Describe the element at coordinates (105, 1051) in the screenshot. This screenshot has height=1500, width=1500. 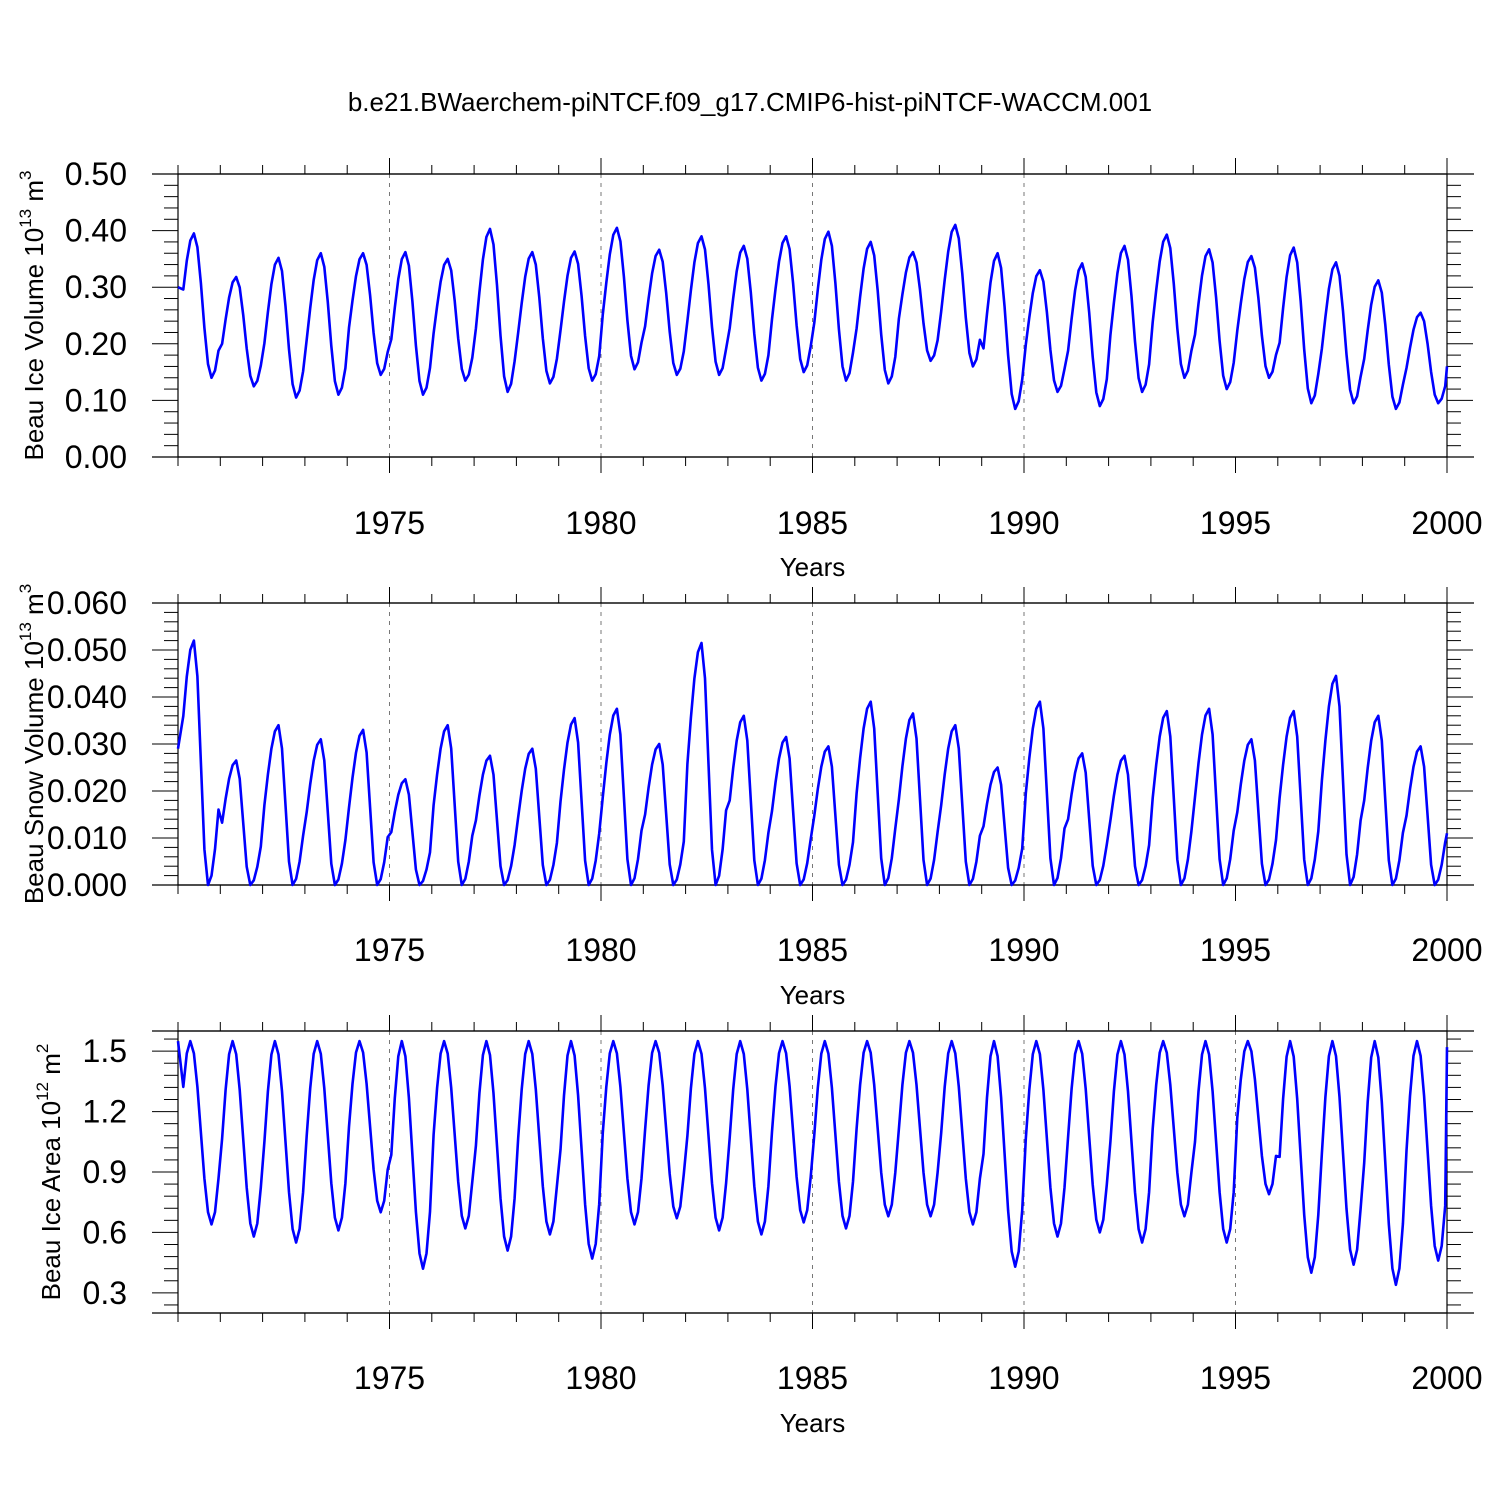
I see `y-tick-label: 1.5` at that location.